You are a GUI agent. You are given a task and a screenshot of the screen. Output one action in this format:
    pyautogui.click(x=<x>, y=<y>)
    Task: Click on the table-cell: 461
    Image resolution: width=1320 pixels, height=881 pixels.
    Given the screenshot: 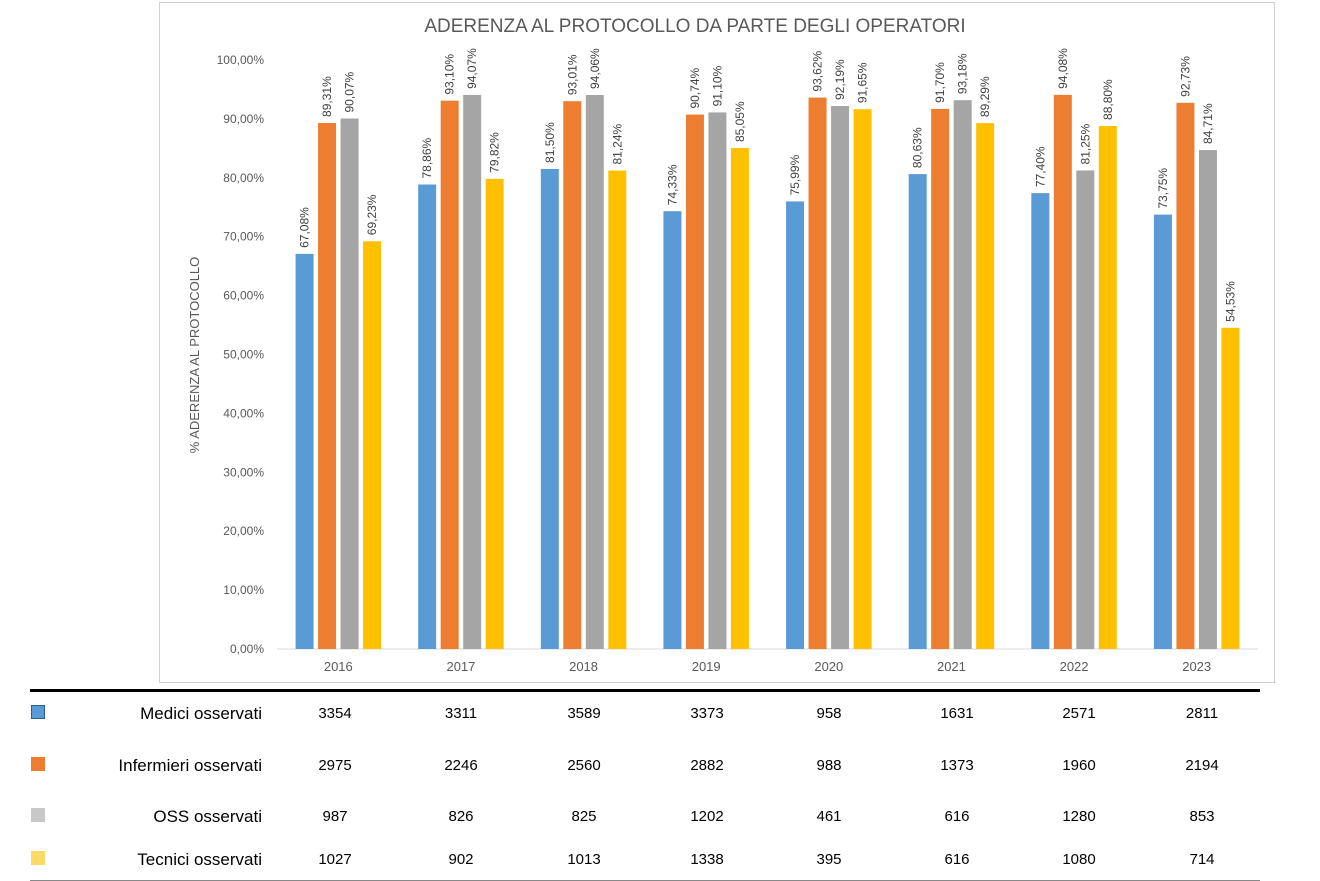 What is the action you would take?
    pyautogui.click(x=829, y=816)
    